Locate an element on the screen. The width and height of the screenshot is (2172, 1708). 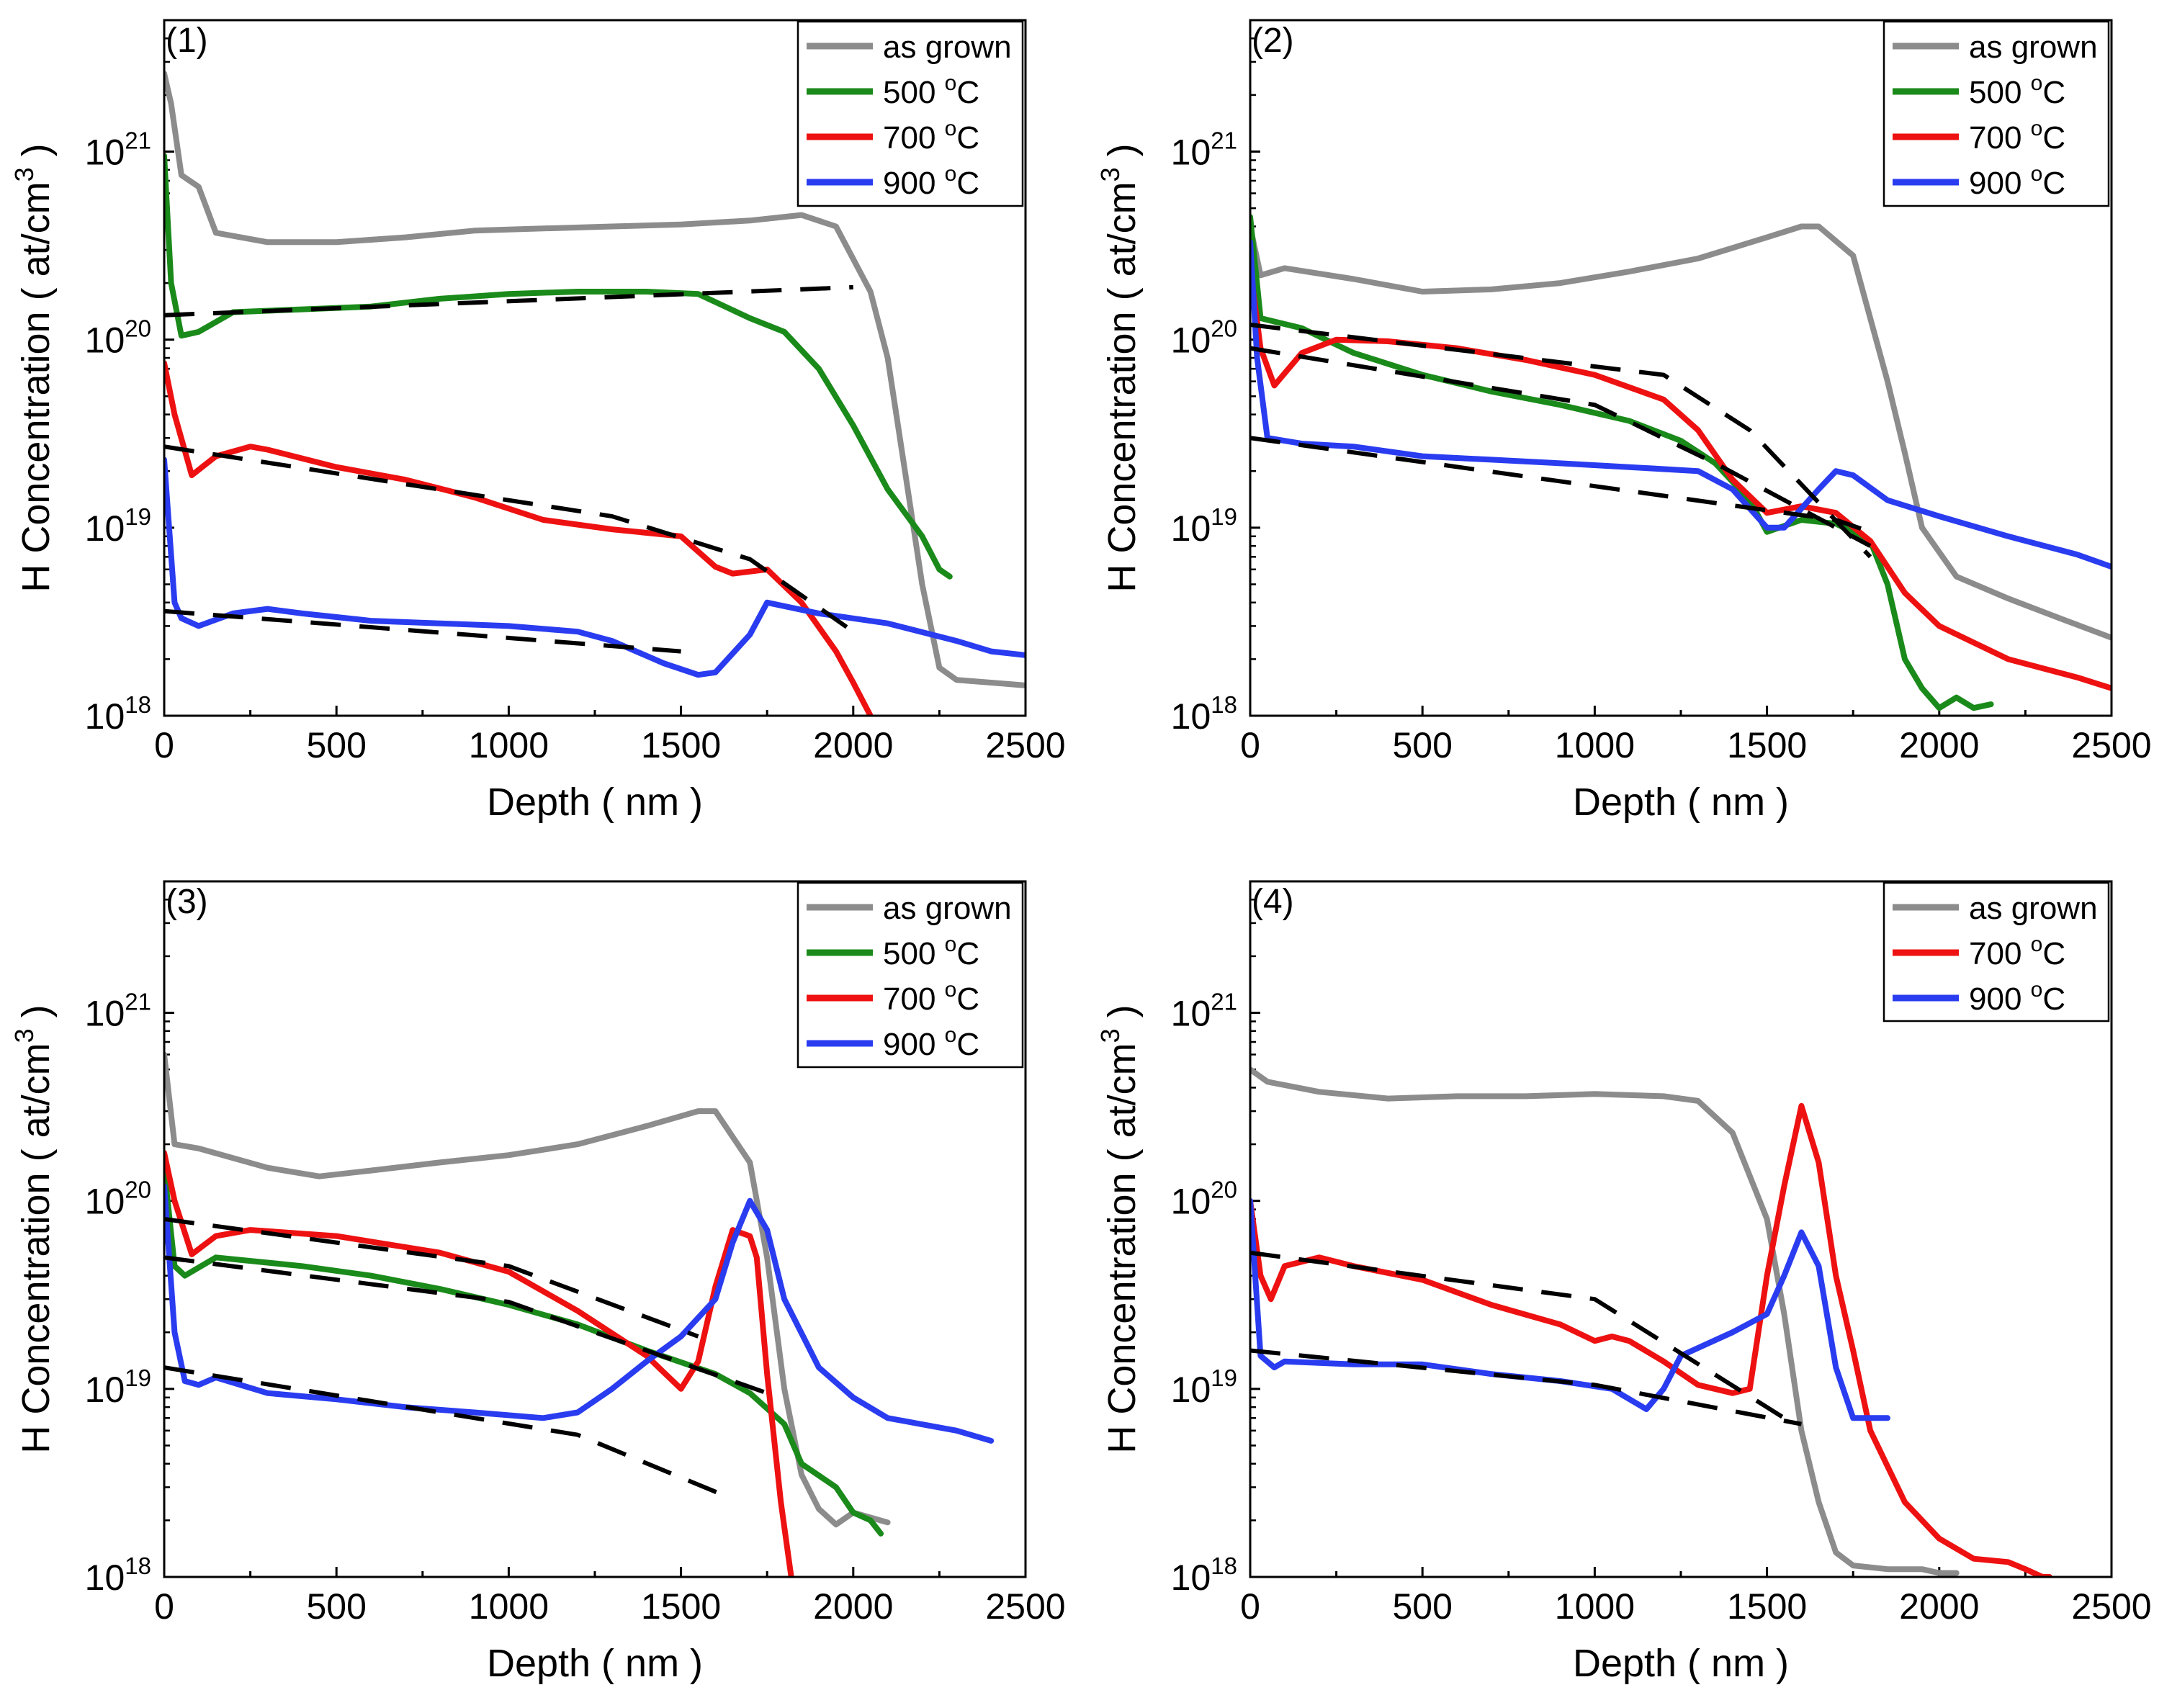
panel-label: (3) is located at coordinates (187, 902).